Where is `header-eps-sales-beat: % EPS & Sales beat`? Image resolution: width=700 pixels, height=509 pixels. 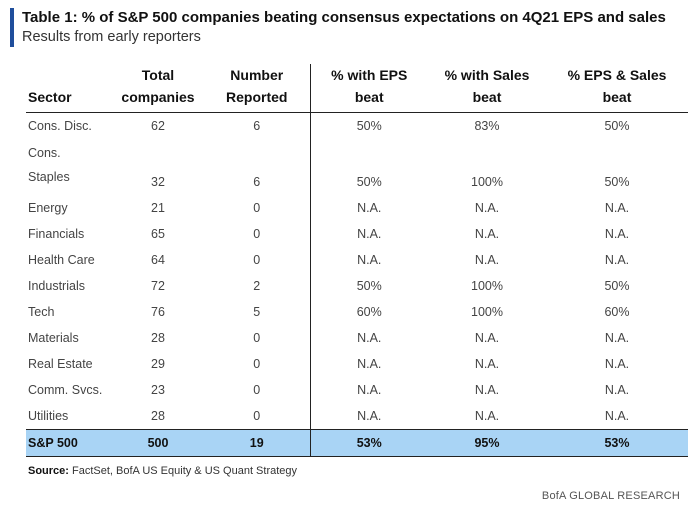 header-eps-sales-beat: % EPS & Sales beat is located at coordinates (617, 88).